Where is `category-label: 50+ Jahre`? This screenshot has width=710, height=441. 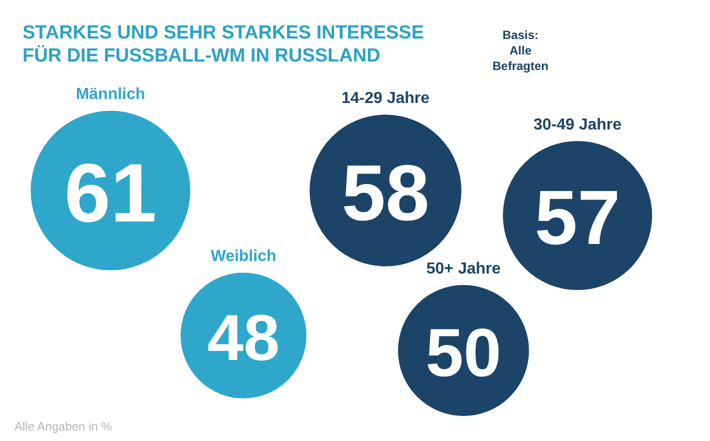 category-label: 50+ Jahre is located at coordinates (463, 269).